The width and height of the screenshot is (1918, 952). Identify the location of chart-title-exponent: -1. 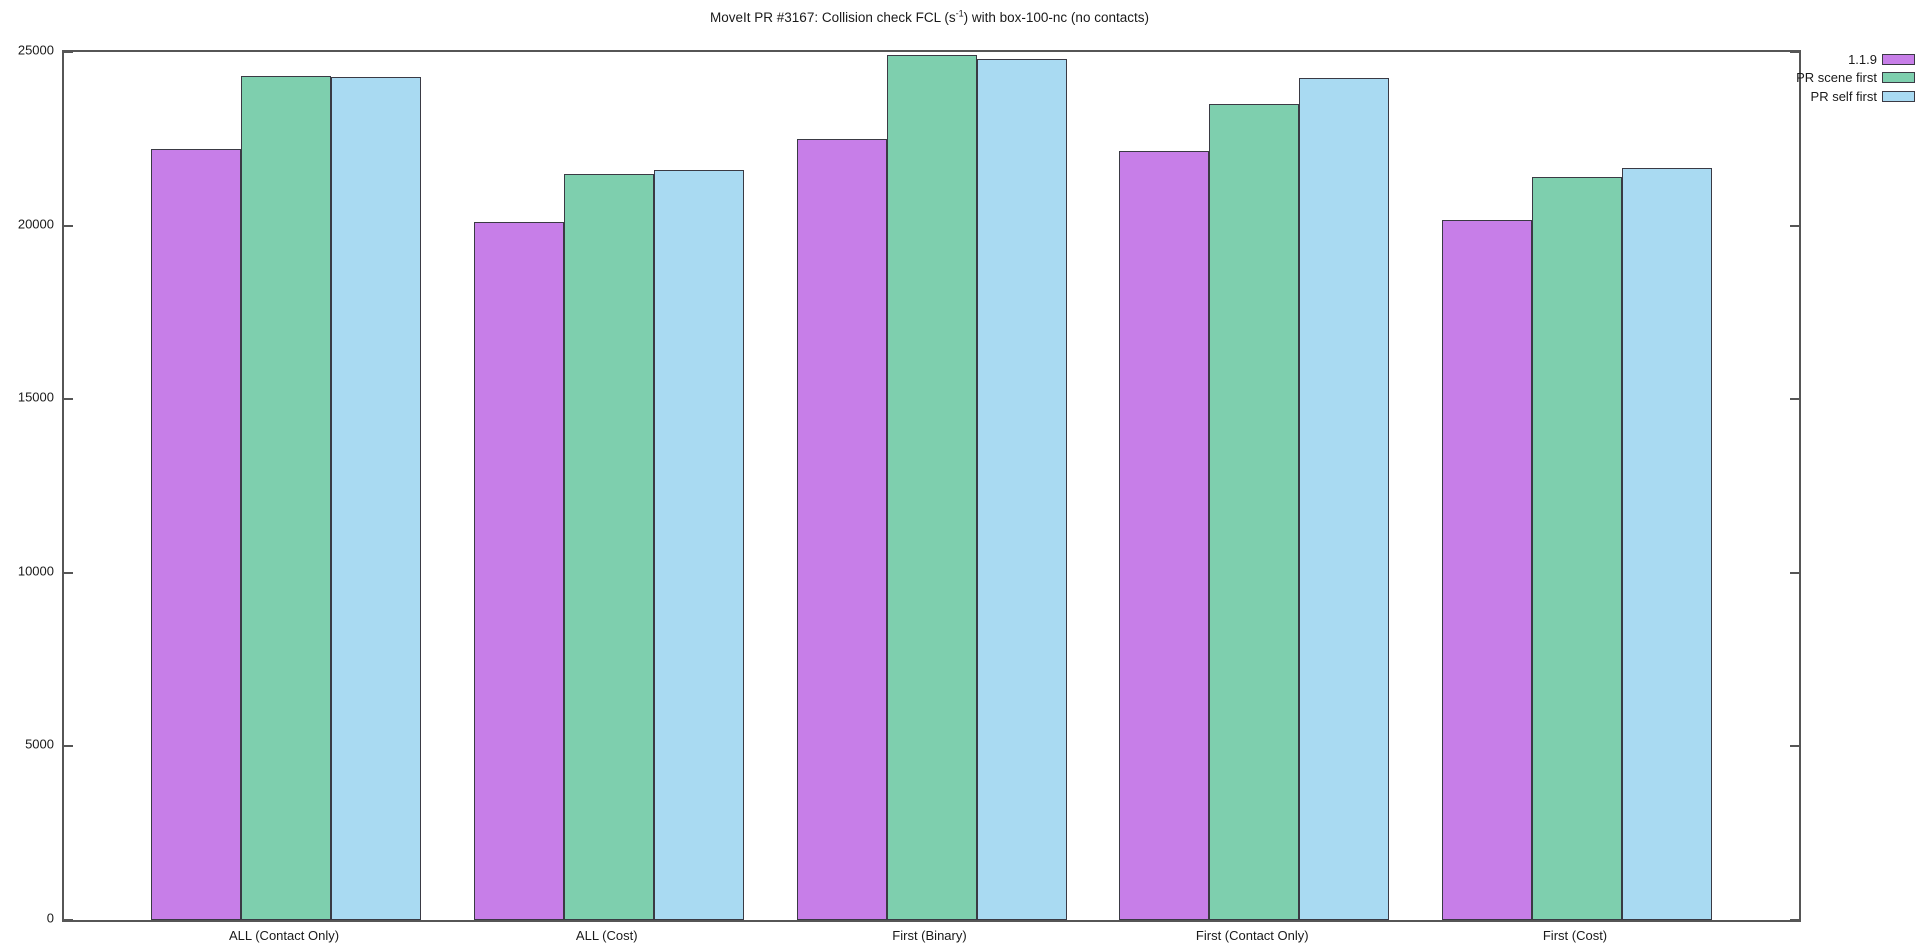
(959, 13).